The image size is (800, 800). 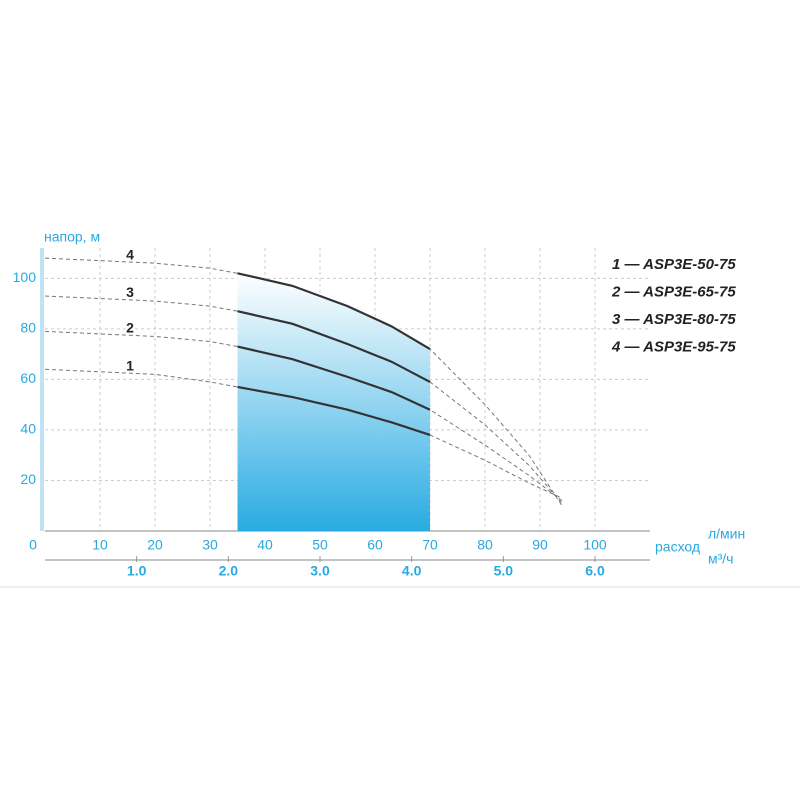 I want to click on y-tick-label: 20, so click(x=28, y=479).